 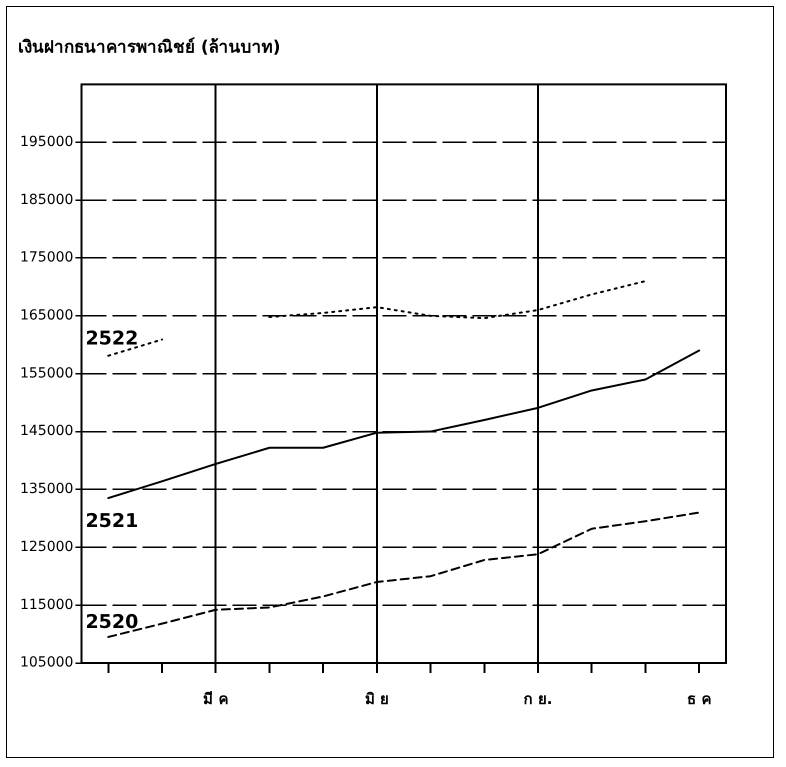 I want to click on y-tick-label: 125000, so click(x=47, y=546).